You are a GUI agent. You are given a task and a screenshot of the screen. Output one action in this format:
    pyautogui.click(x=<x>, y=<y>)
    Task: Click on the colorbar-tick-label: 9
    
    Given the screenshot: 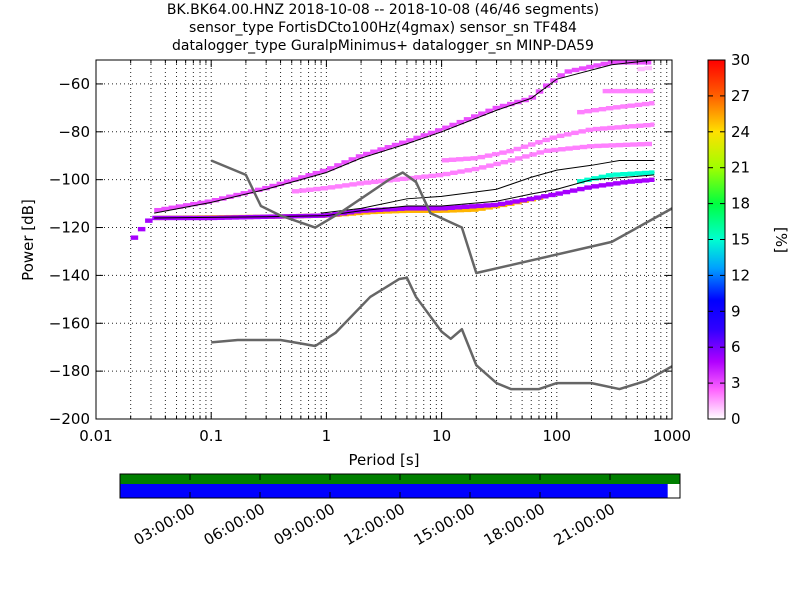 What is the action you would take?
    pyautogui.click(x=736, y=311)
    